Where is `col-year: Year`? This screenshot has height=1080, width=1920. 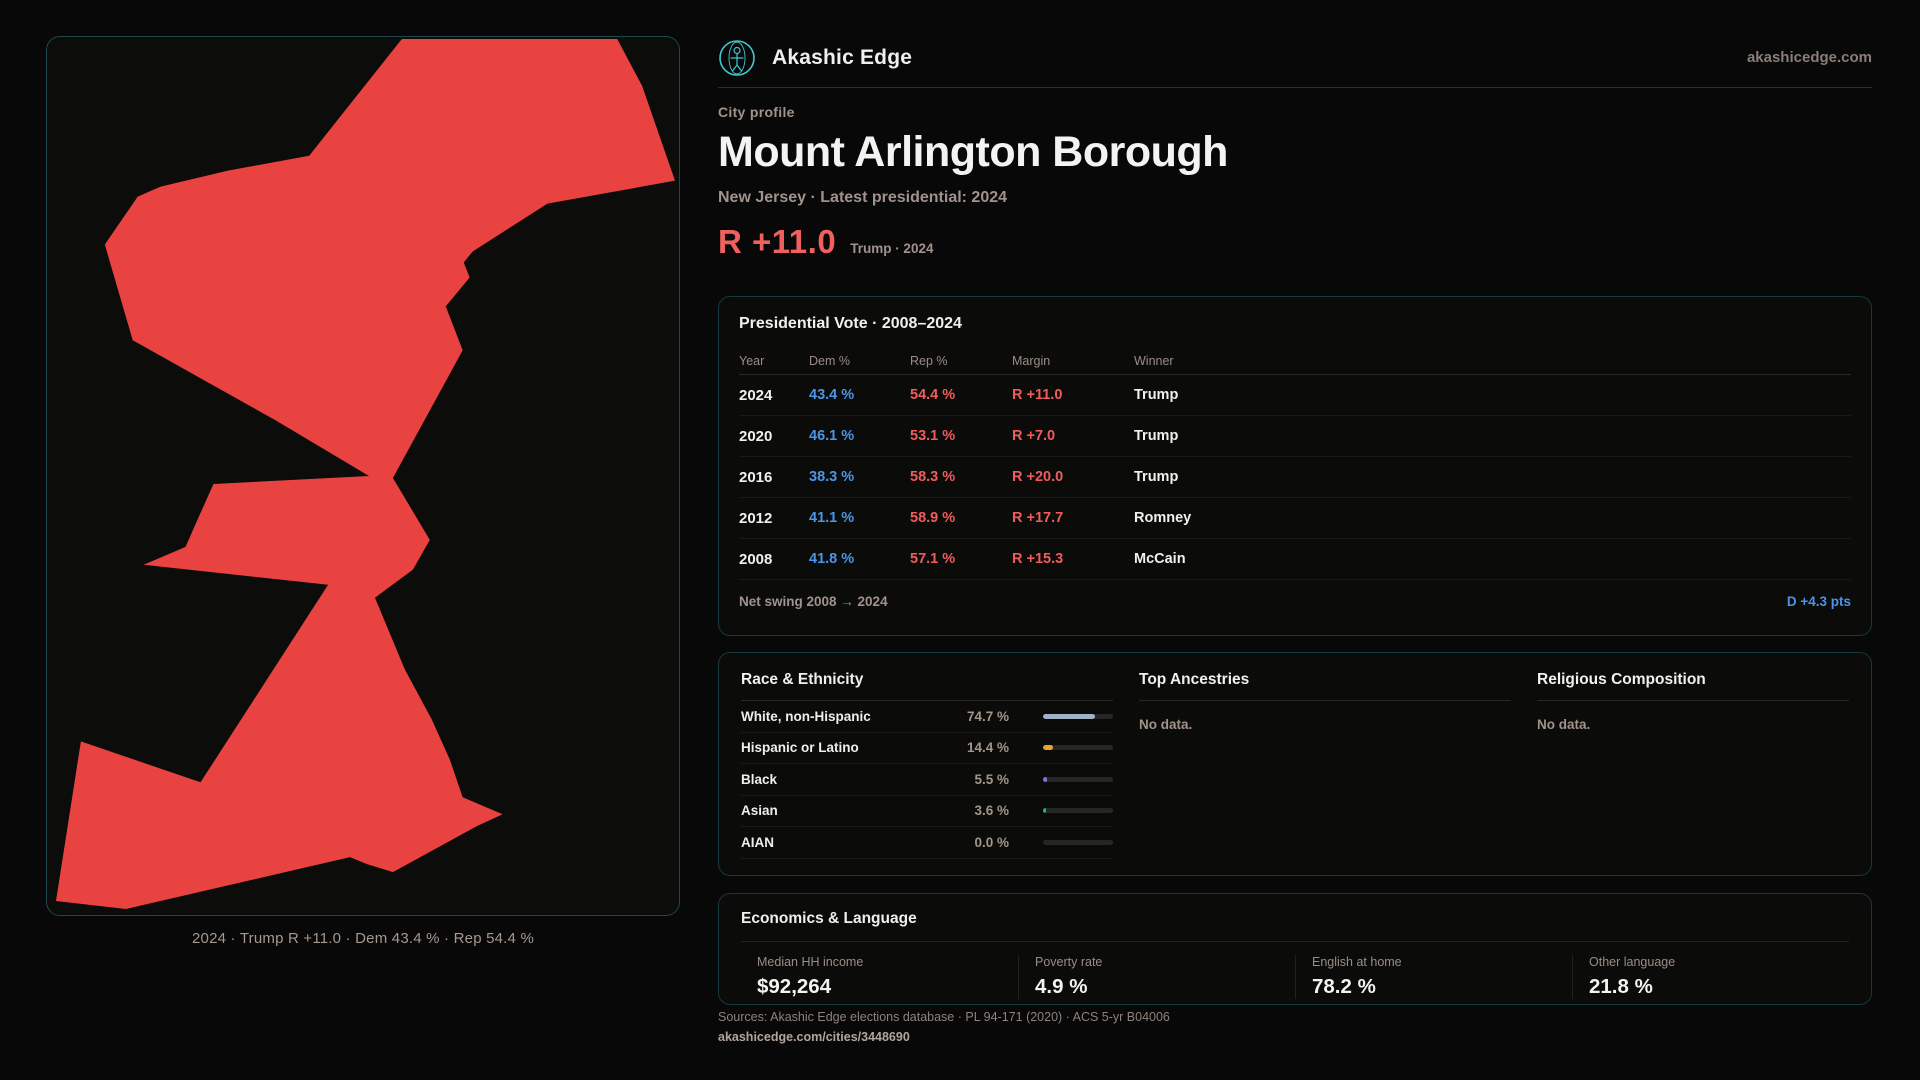
col-year: Year is located at coordinates (752, 361).